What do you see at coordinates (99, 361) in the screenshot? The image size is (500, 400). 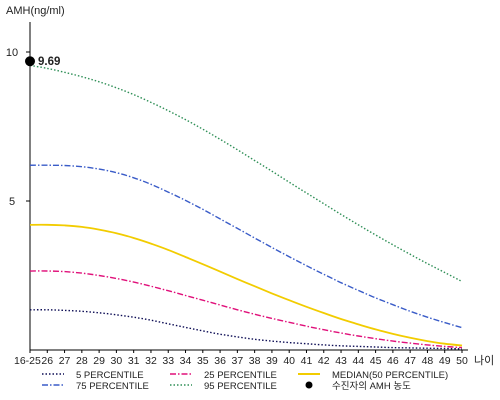 I see `x-tick-label: 29` at bounding box center [99, 361].